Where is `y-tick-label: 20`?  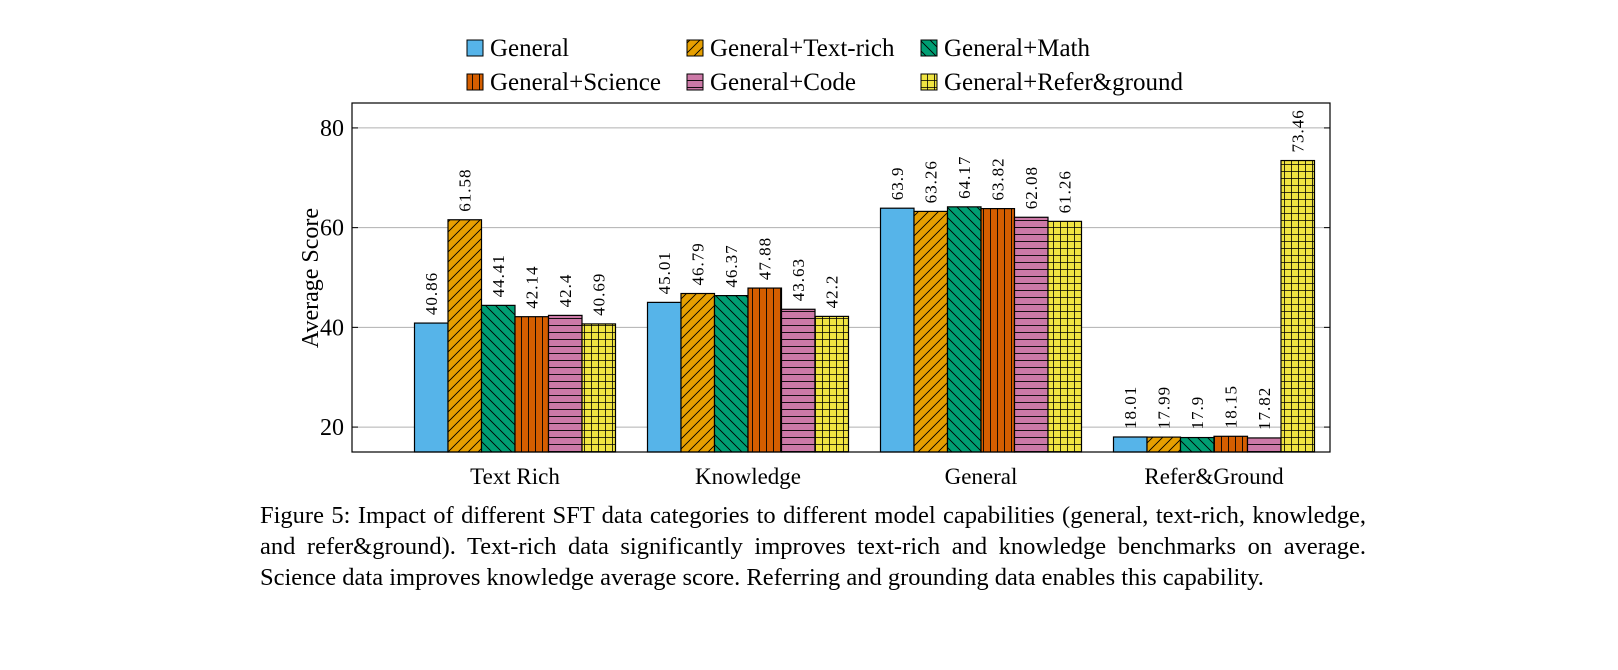 y-tick-label: 20 is located at coordinates (332, 428).